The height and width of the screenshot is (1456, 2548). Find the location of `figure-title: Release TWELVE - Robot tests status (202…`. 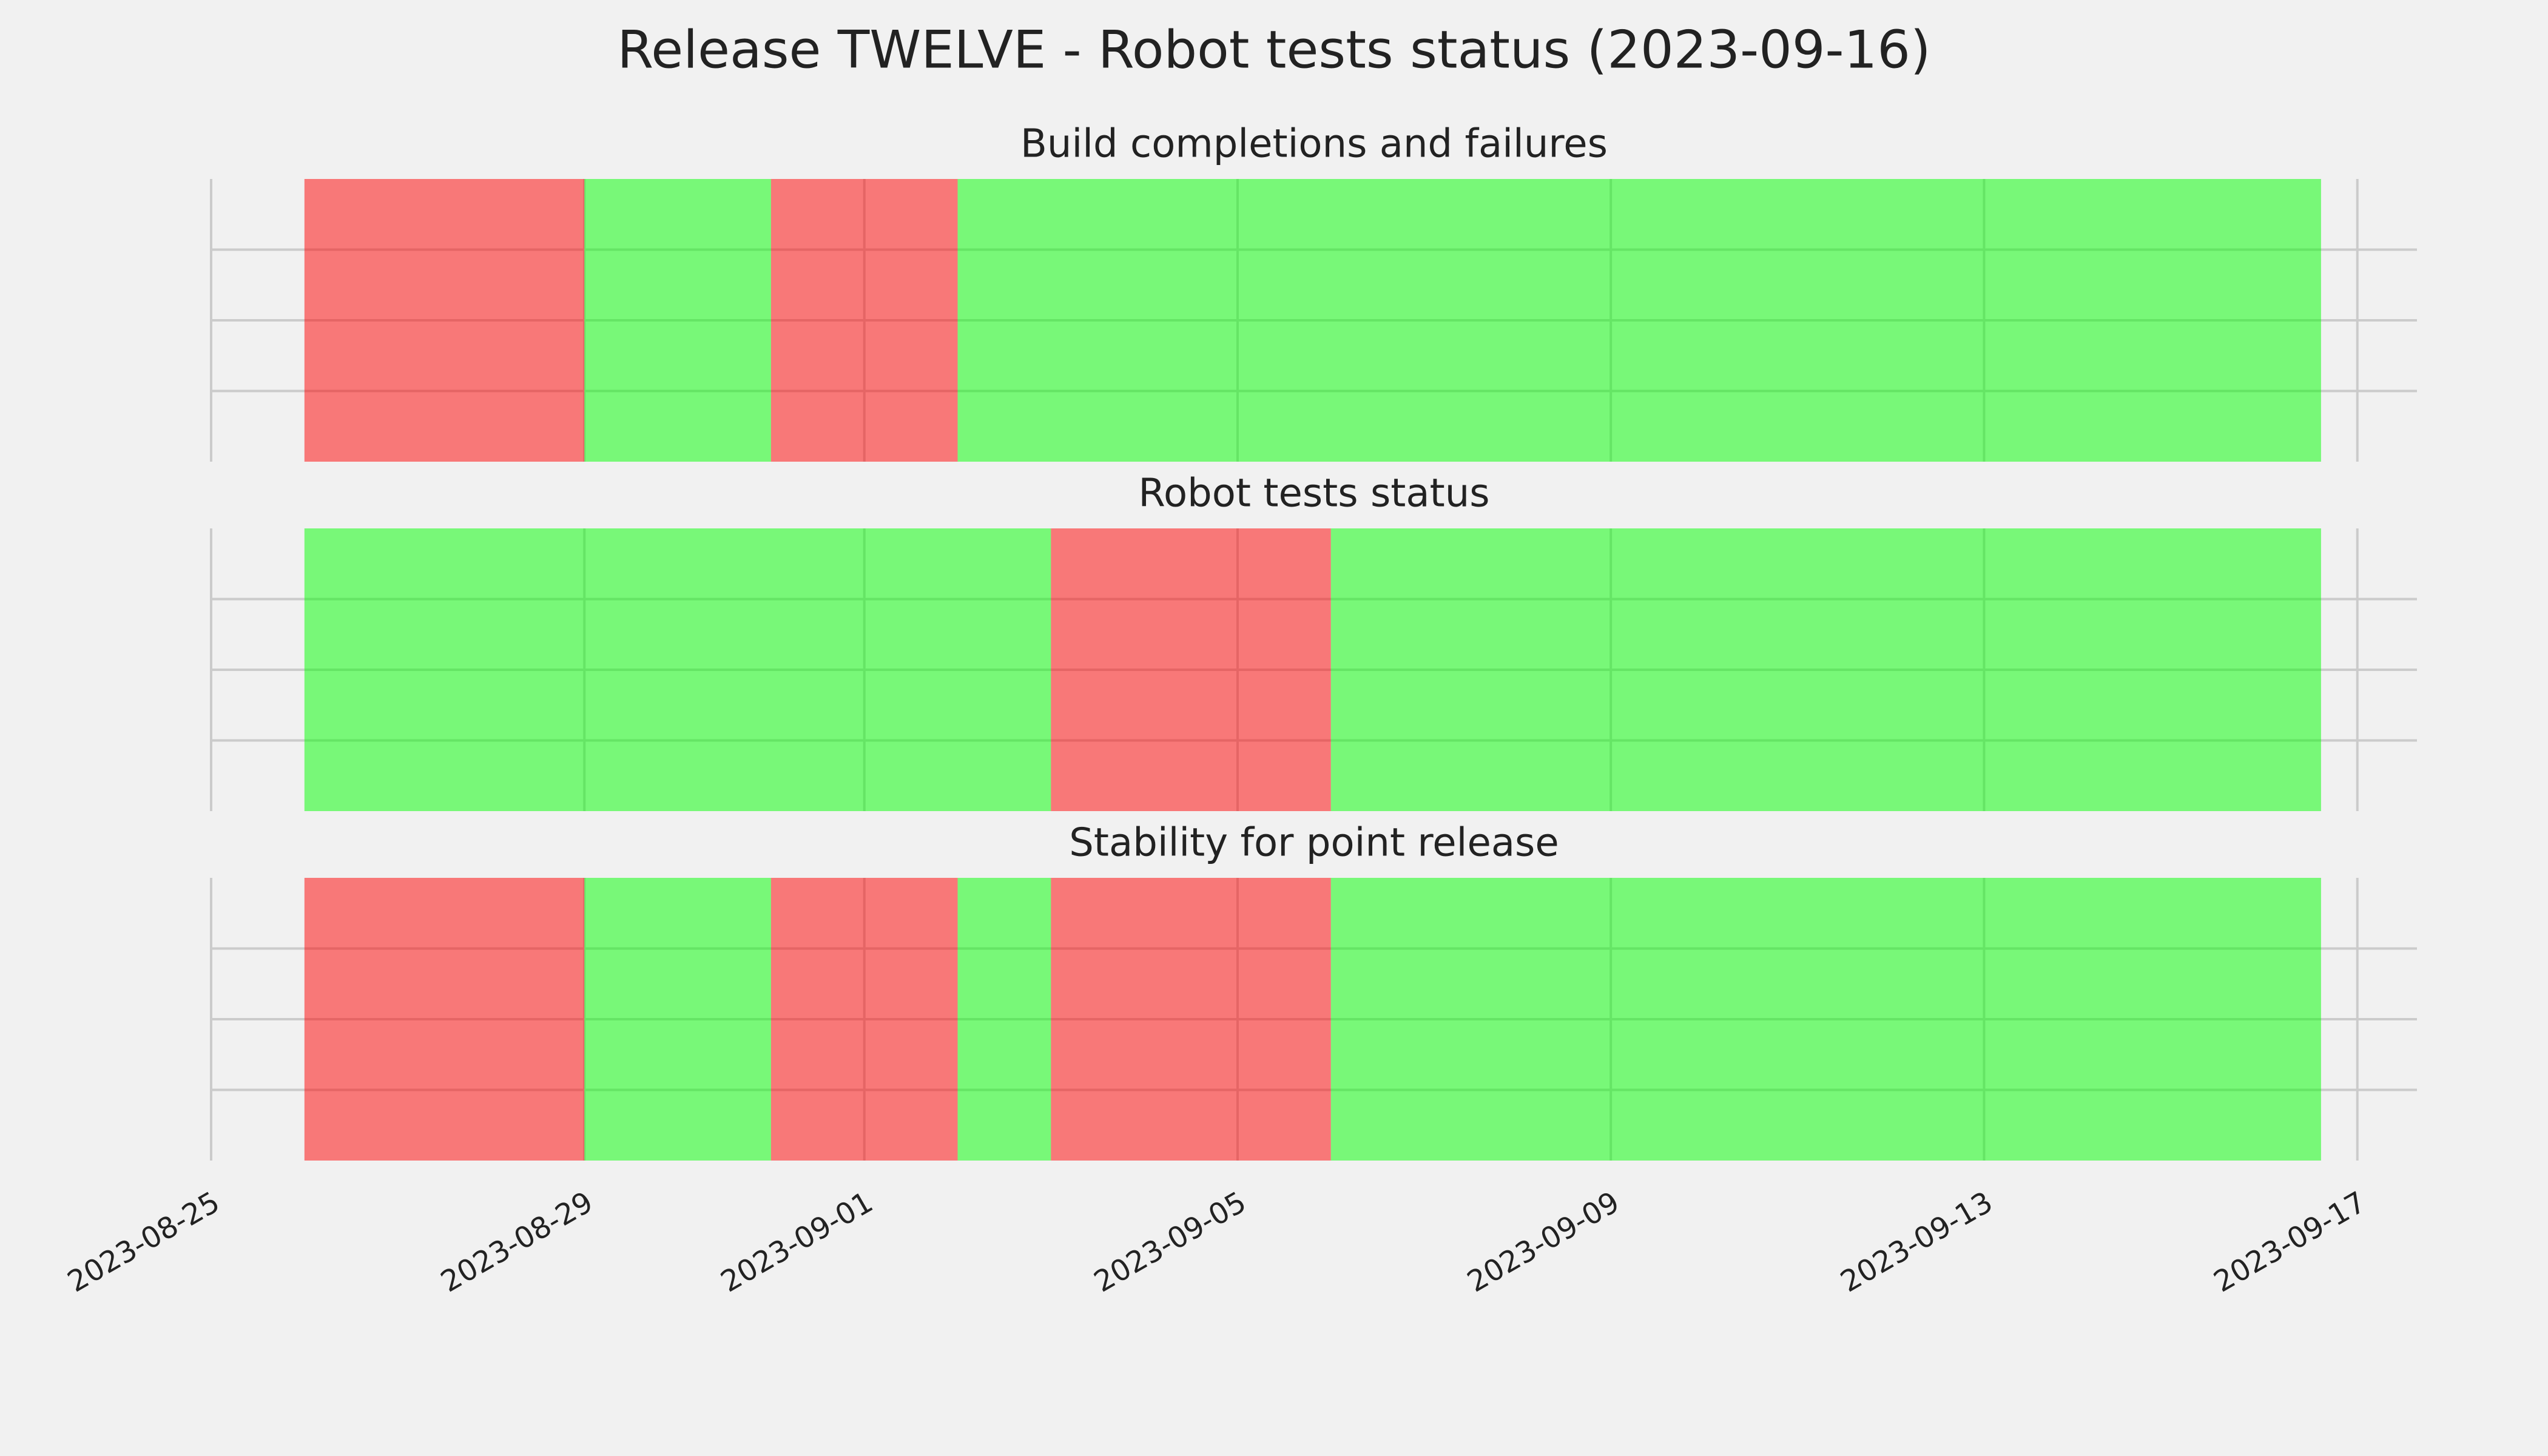

figure-title: Release TWELVE - Robot tests status (202… is located at coordinates (1273, 49).